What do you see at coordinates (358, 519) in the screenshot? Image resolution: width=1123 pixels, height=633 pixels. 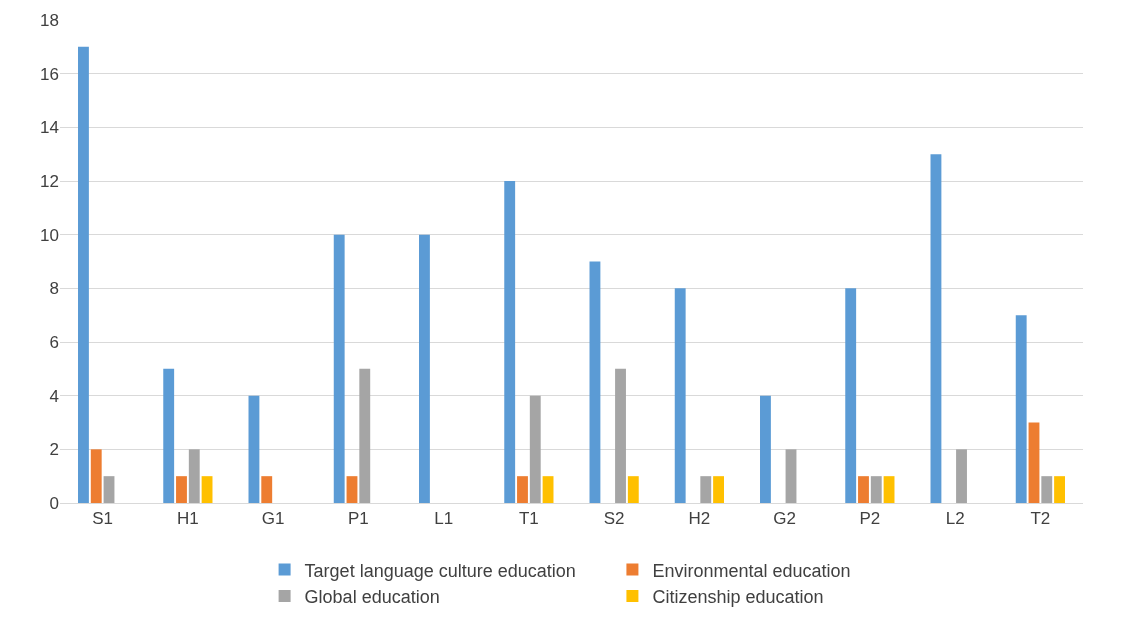 I see `x-tick-label: P1` at bounding box center [358, 519].